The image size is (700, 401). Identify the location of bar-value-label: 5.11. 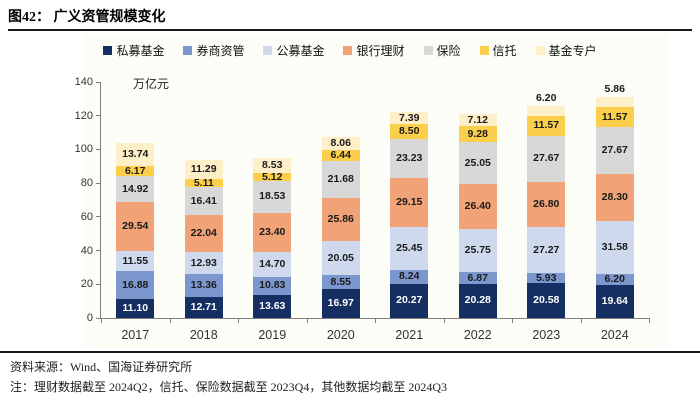
(203, 182).